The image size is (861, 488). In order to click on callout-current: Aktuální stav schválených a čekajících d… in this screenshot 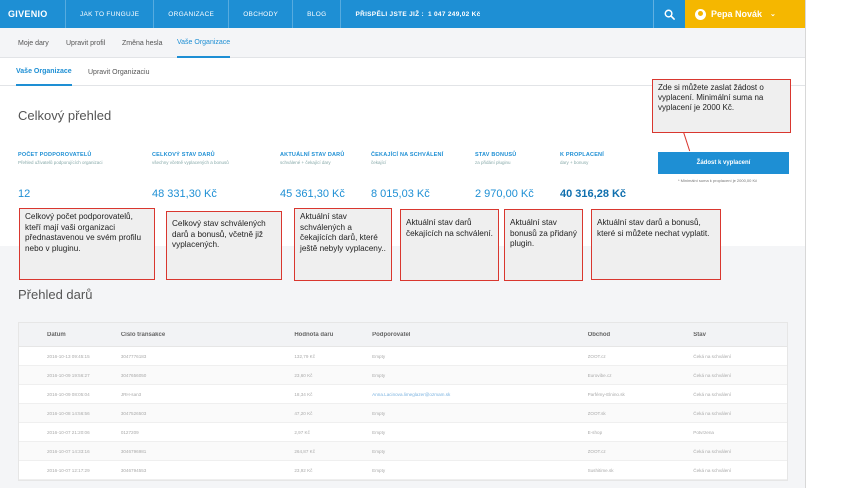, I will do `click(343, 244)`.